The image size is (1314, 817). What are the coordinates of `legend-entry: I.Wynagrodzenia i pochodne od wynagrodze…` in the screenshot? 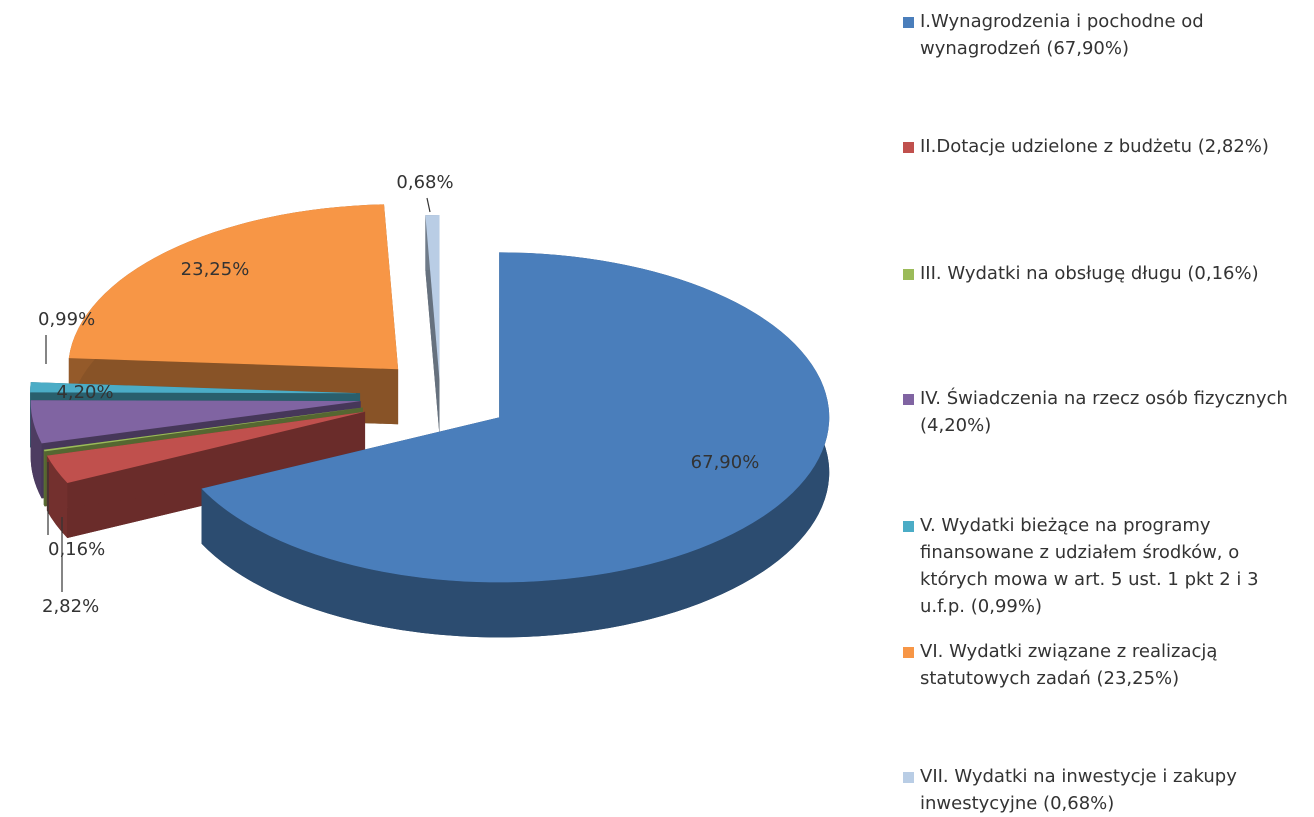 It's located at (1105, 35).